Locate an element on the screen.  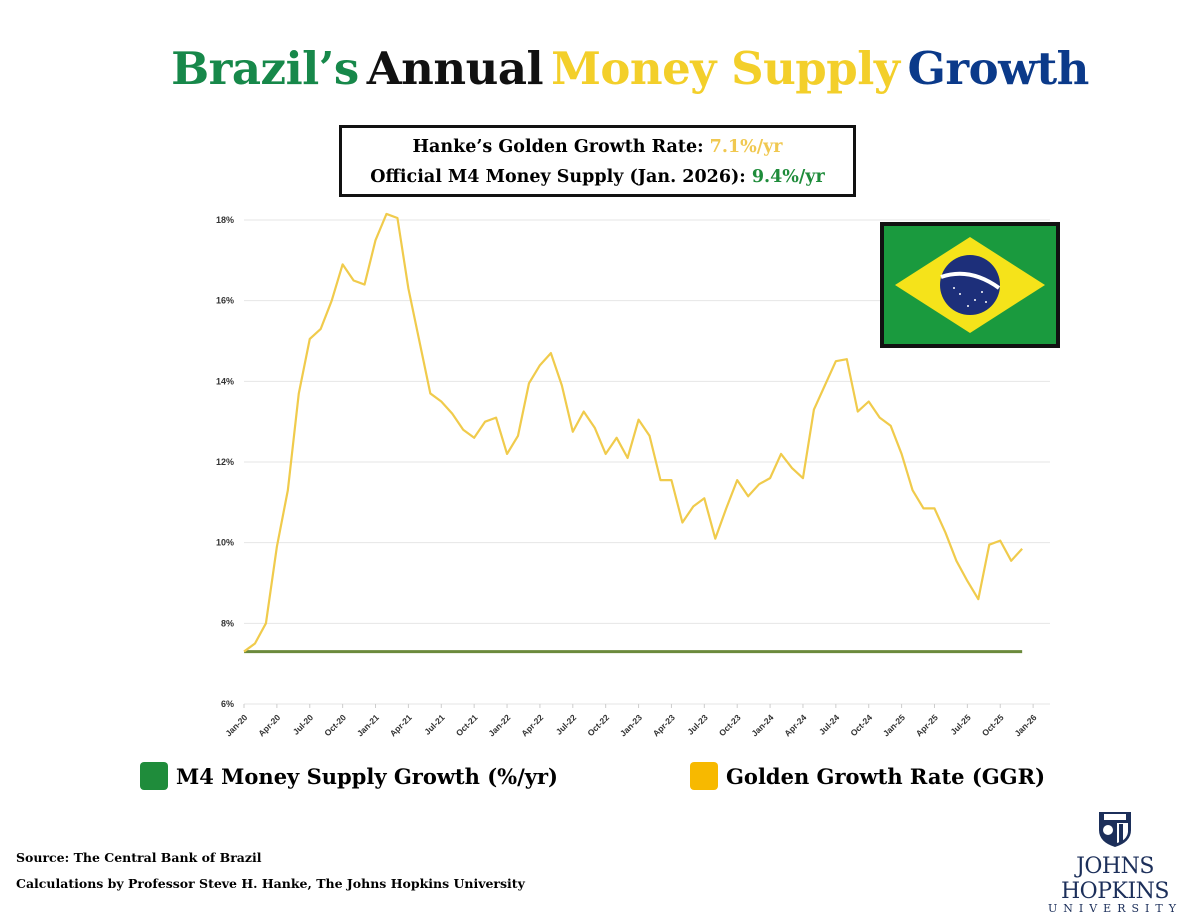
x-tick-label: Jan-26 is located at coordinates (1025, 725).